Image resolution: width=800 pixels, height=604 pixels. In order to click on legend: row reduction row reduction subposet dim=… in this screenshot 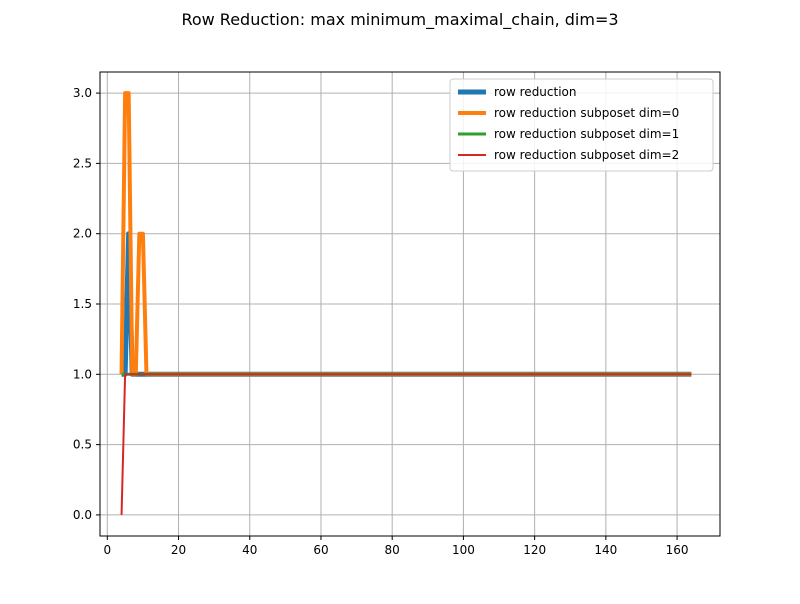, I will do `click(581, 125)`.